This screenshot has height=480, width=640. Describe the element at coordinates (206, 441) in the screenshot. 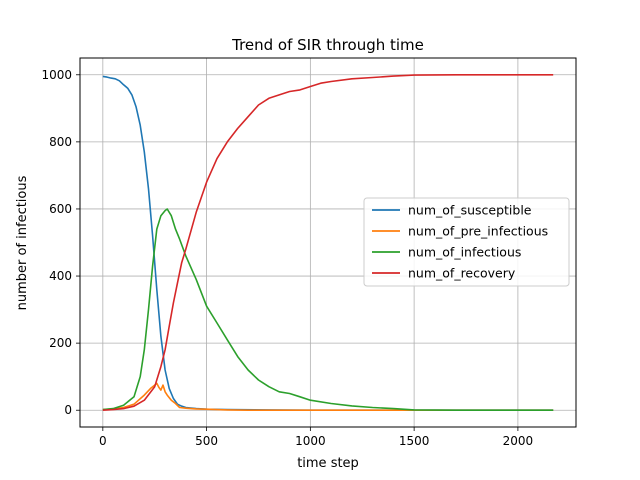

I see `x-tick-label: 500` at that location.